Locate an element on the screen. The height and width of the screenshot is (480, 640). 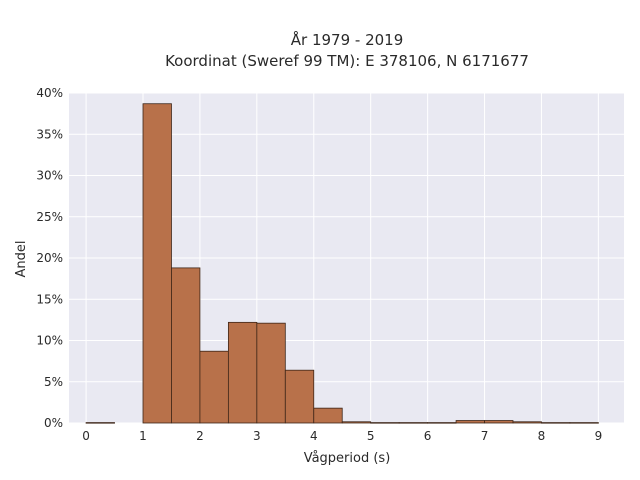
y-tick-label: 30% is located at coordinates (49, 176).